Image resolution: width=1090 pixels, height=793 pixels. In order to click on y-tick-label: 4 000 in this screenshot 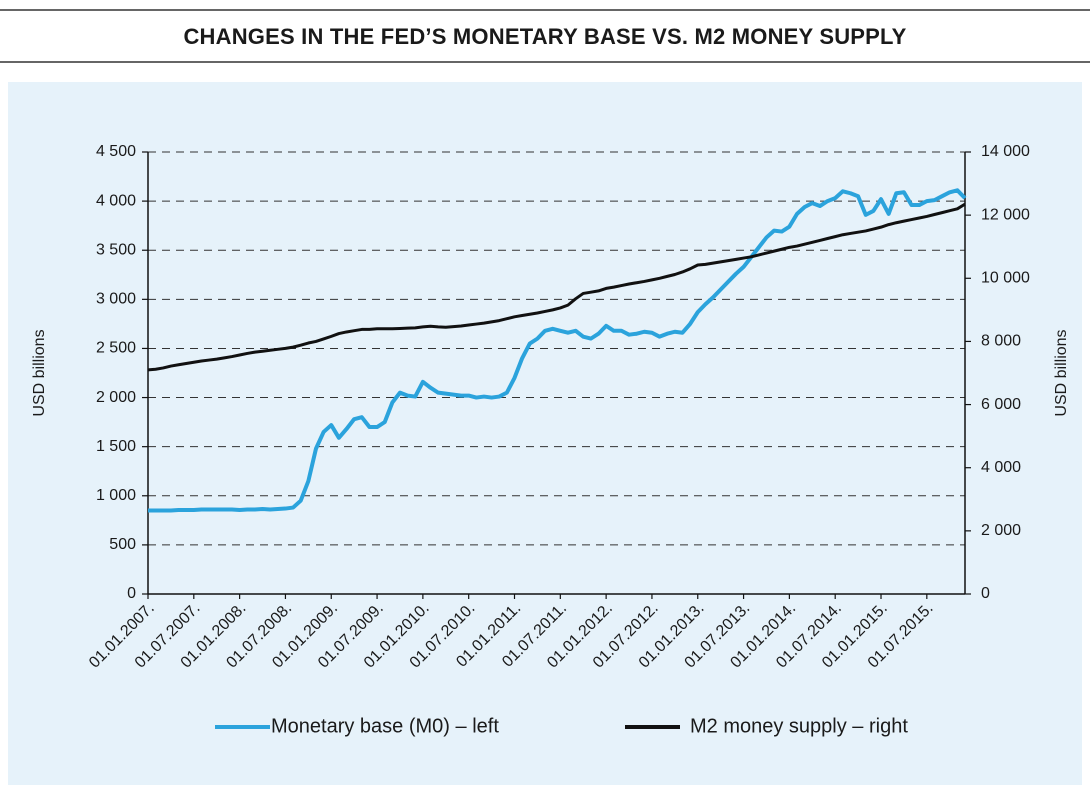, I will do `click(116, 200)`.